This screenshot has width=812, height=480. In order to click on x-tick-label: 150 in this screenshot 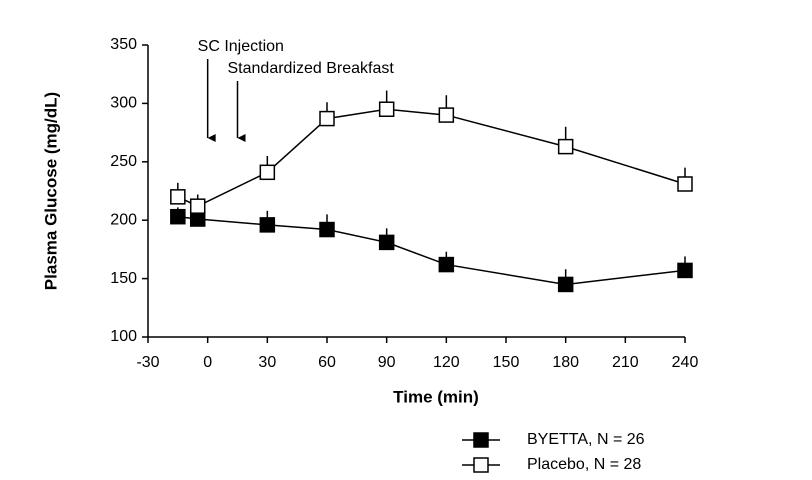, I will do `click(506, 362)`.